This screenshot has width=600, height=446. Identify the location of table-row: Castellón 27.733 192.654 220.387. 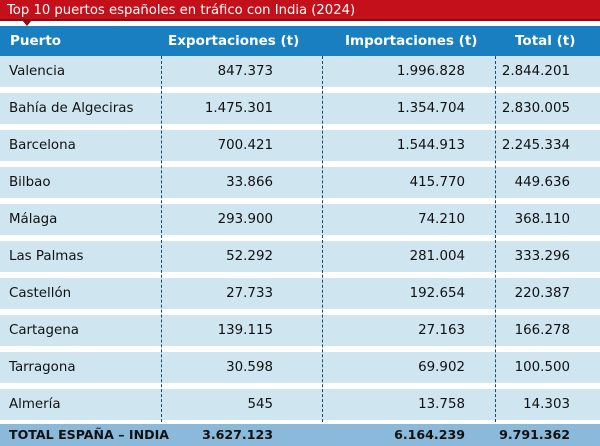
(300, 293).